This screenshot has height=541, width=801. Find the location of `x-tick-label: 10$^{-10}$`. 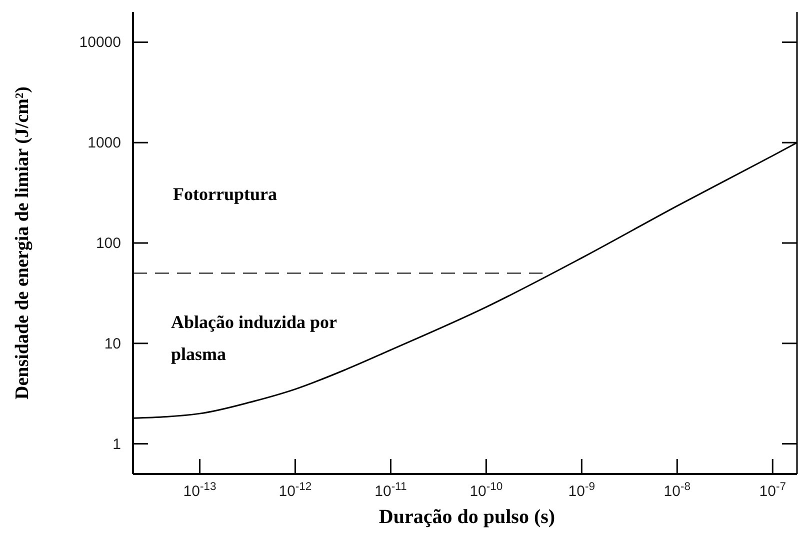

x-tick-label: 10$^{-10}$ is located at coordinates (486, 490).